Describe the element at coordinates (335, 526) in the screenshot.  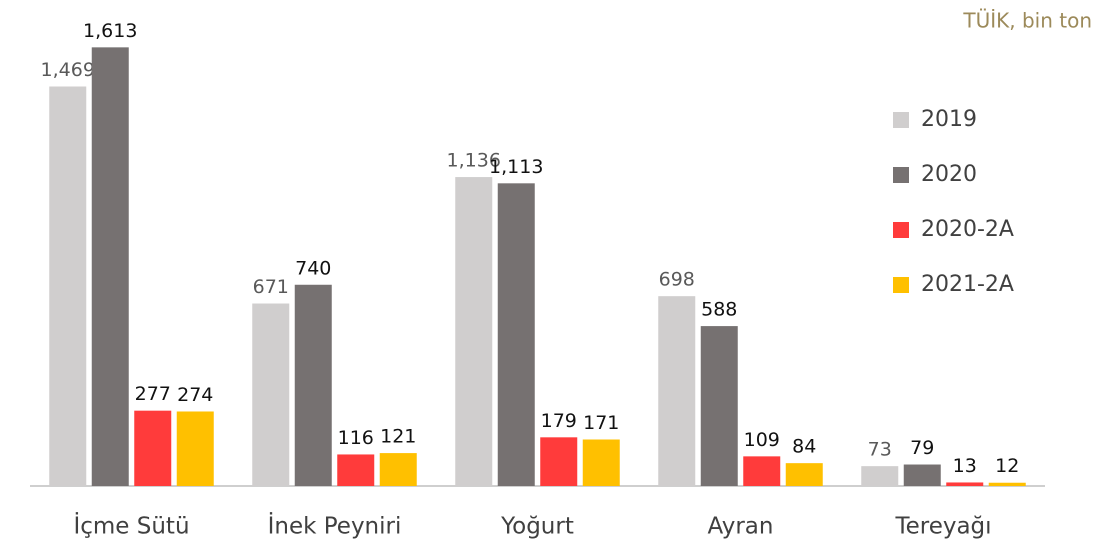
I see `x-tick-label: İnek Peyniri` at that location.